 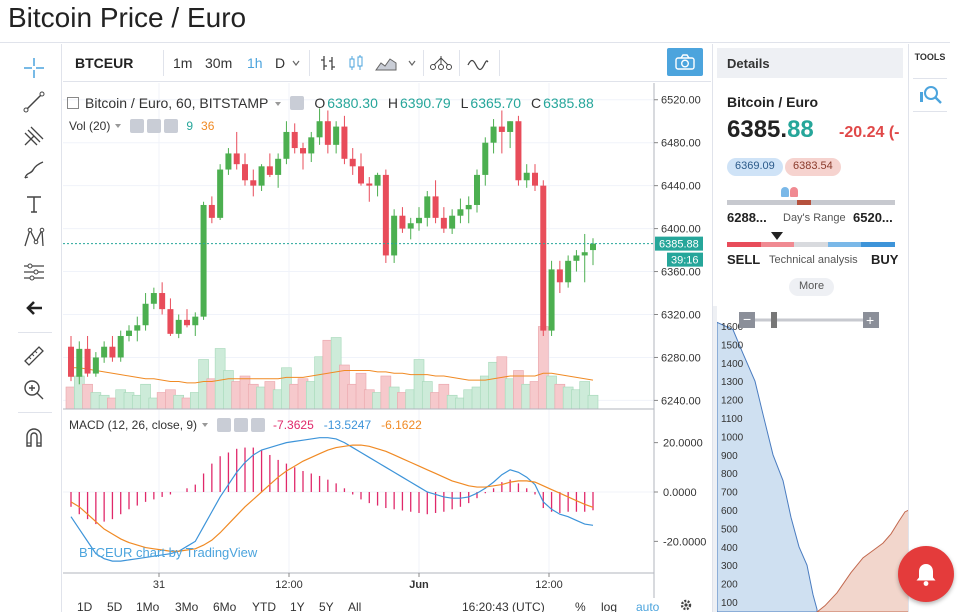 I want to click on ta-strong-sell, so click(x=744, y=244).